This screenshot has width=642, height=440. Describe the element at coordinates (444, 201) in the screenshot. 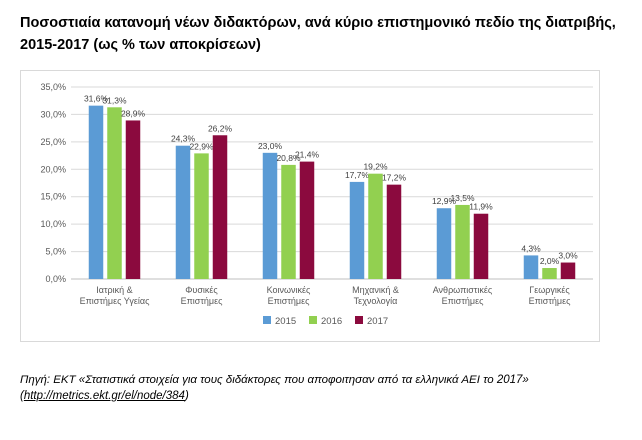

I see `data-label: 12,9%` at that location.